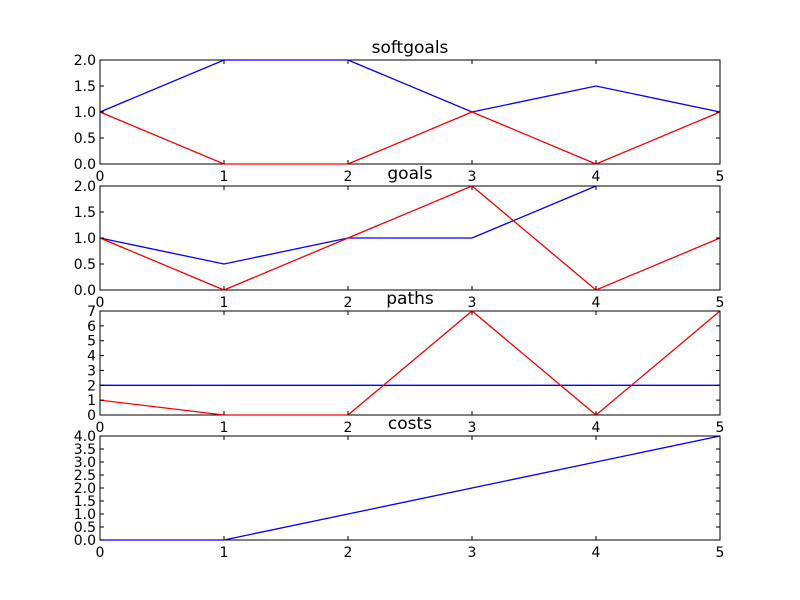 The image size is (800, 600). Describe the element at coordinates (85, 450) in the screenshot. I see `y-tick-label: 3.5` at that location.